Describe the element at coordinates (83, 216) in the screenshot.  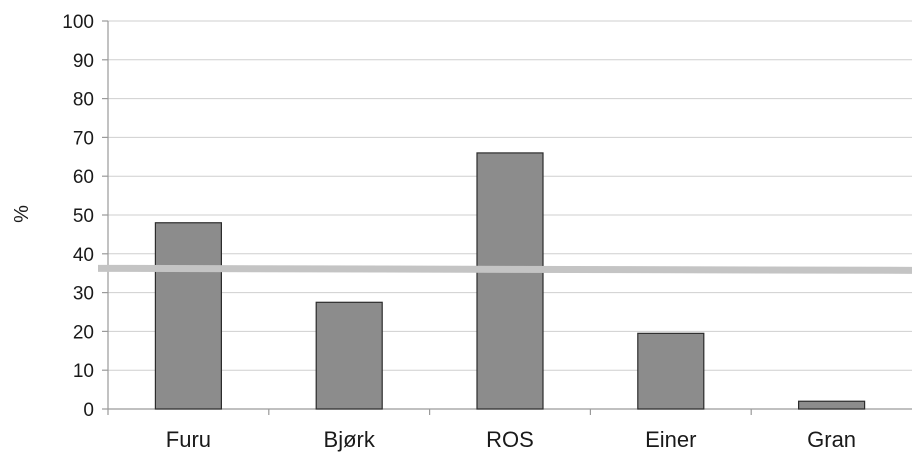
I see `y-tick-label: 50` at that location.